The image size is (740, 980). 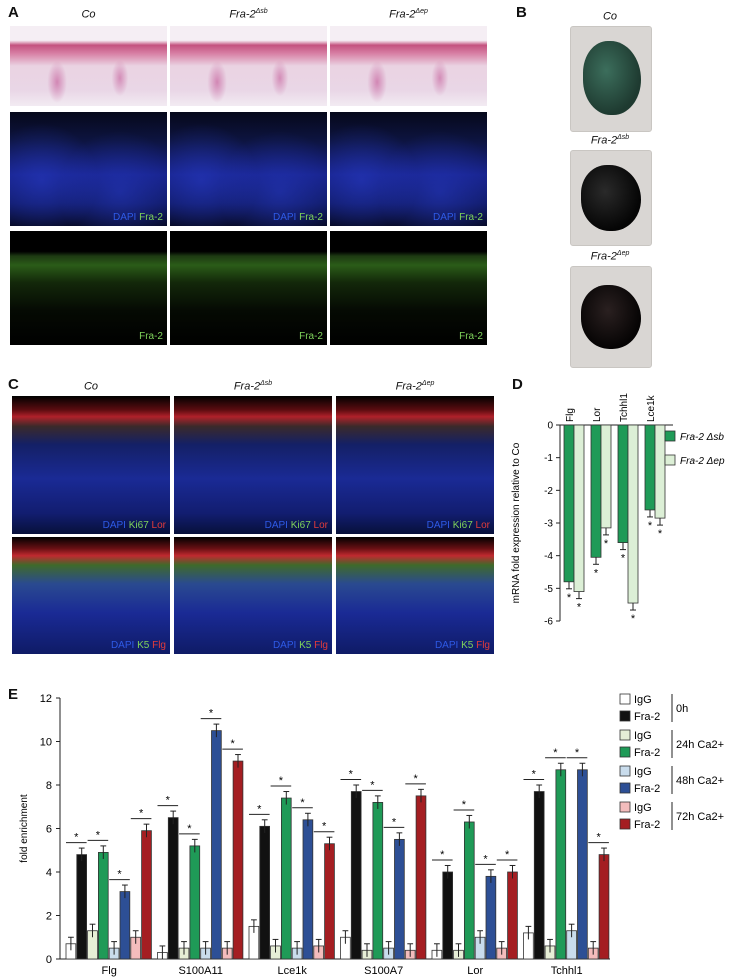 What do you see at coordinates (46, 743) in the screenshot?
I see `y-tick-label: 10` at bounding box center [46, 743].